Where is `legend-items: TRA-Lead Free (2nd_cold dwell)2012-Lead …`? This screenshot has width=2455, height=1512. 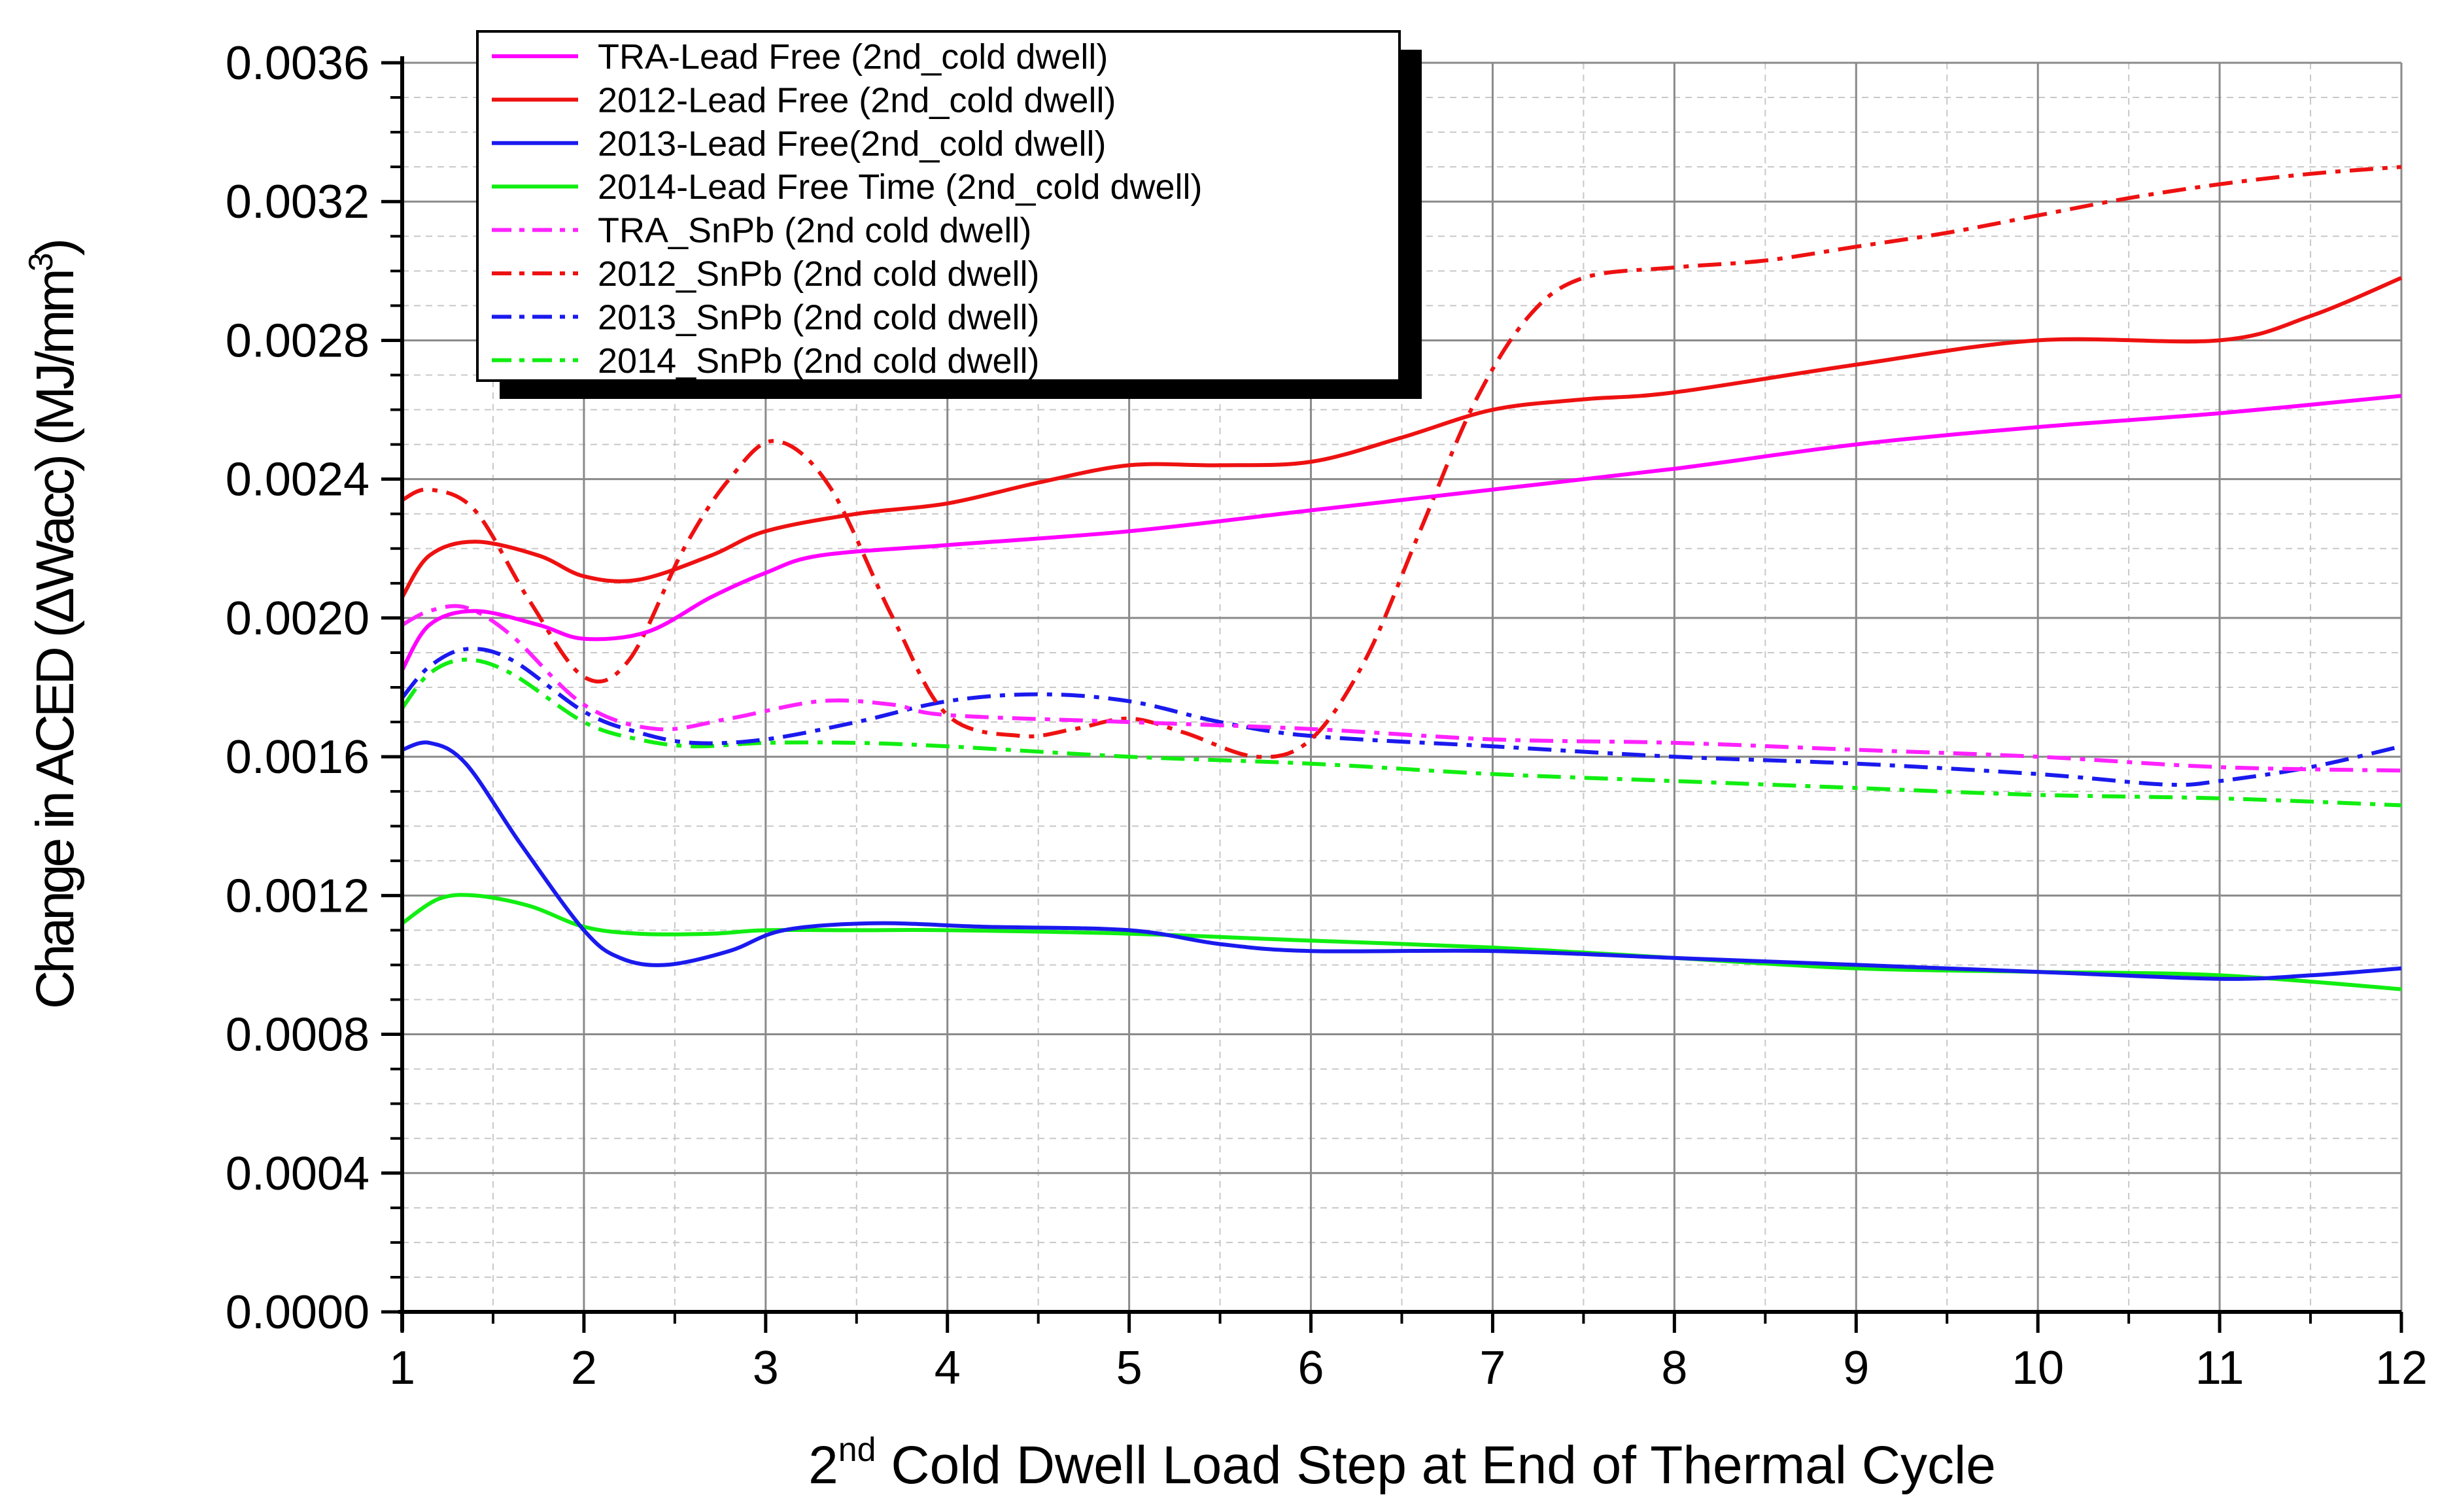
legend-items: TRA-Lead Free (2nd_cold dwell)2012-Lead … is located at coordinates (848, 209).